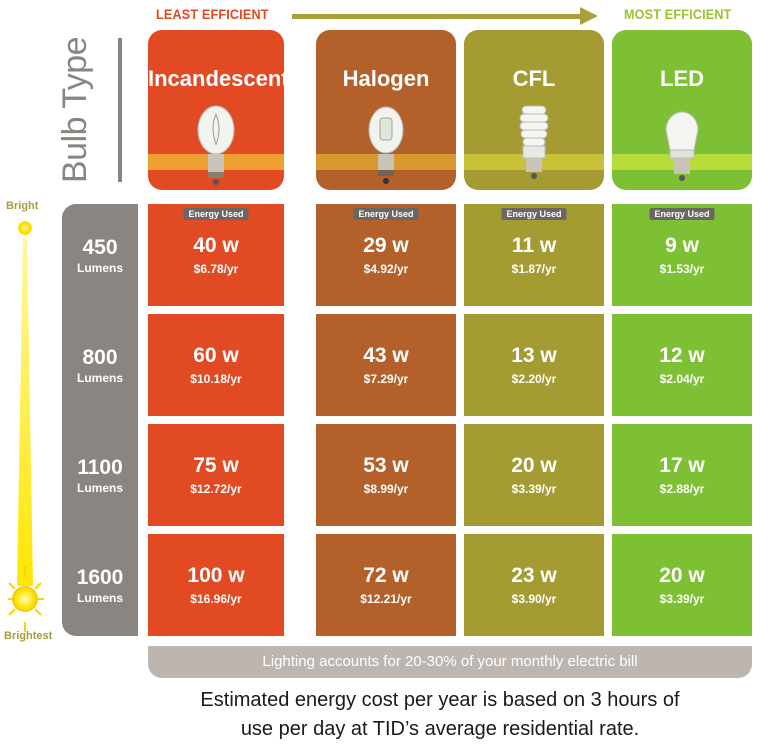  I want to click on watts-value: 53 w, so click(386, 465).